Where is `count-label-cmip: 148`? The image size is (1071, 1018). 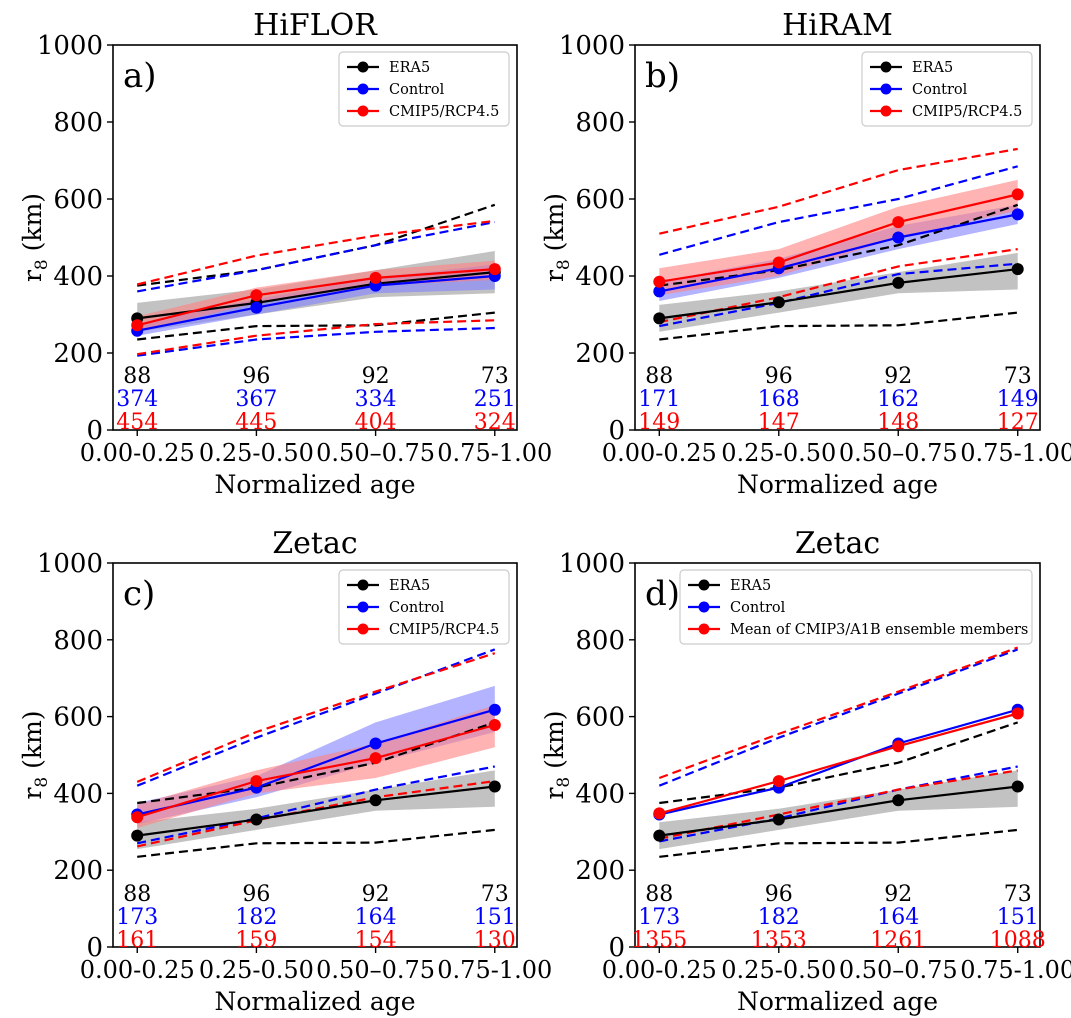 count-label-cmip: 148 is located at coordinates (898, 422).